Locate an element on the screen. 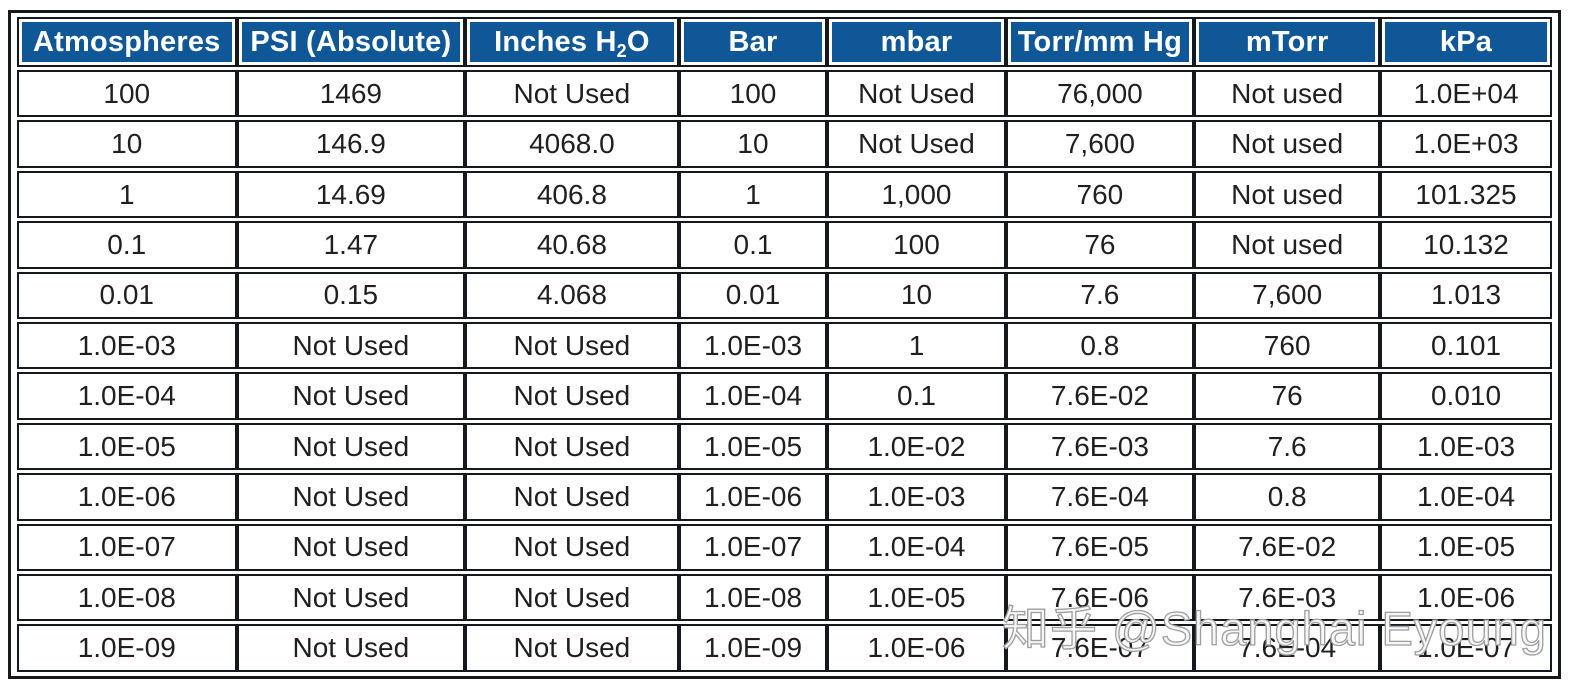  table-cell: 0.15 is located at coordinates (351, 295).